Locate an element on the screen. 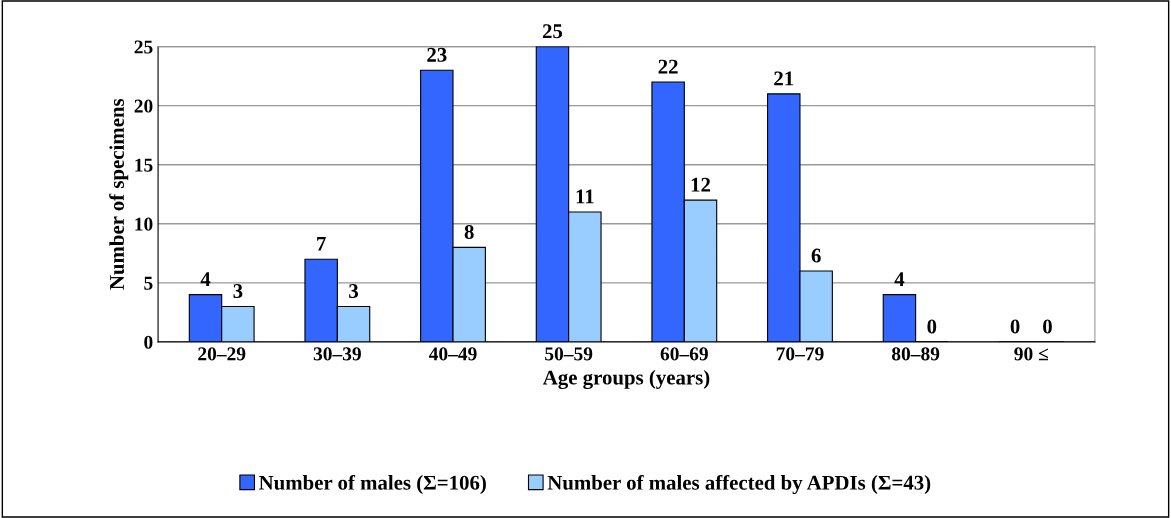  data-label: 23 is located at coordinates (437, 54).